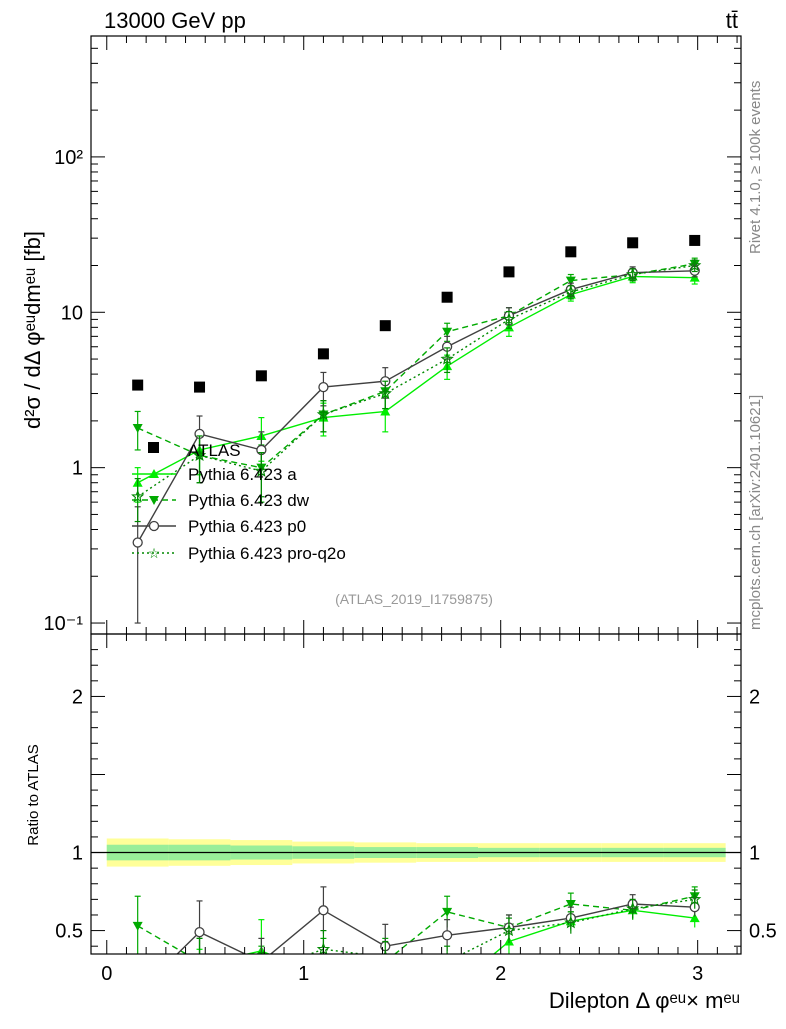 The image size is (786, 1029). Describe the element at coordinates (732, 20) in the screenshot. I see `process-label: tt̄` at that location.